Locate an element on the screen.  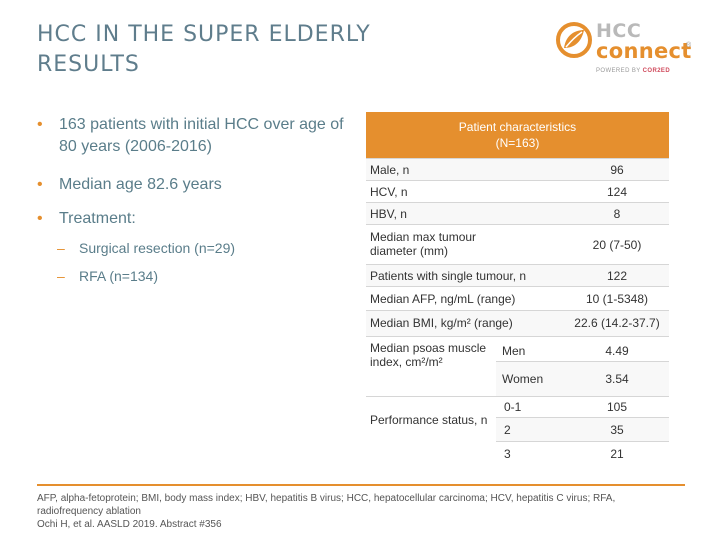
table-row: Patients with single tumour, n 122 is located at coordinates (517, 275).